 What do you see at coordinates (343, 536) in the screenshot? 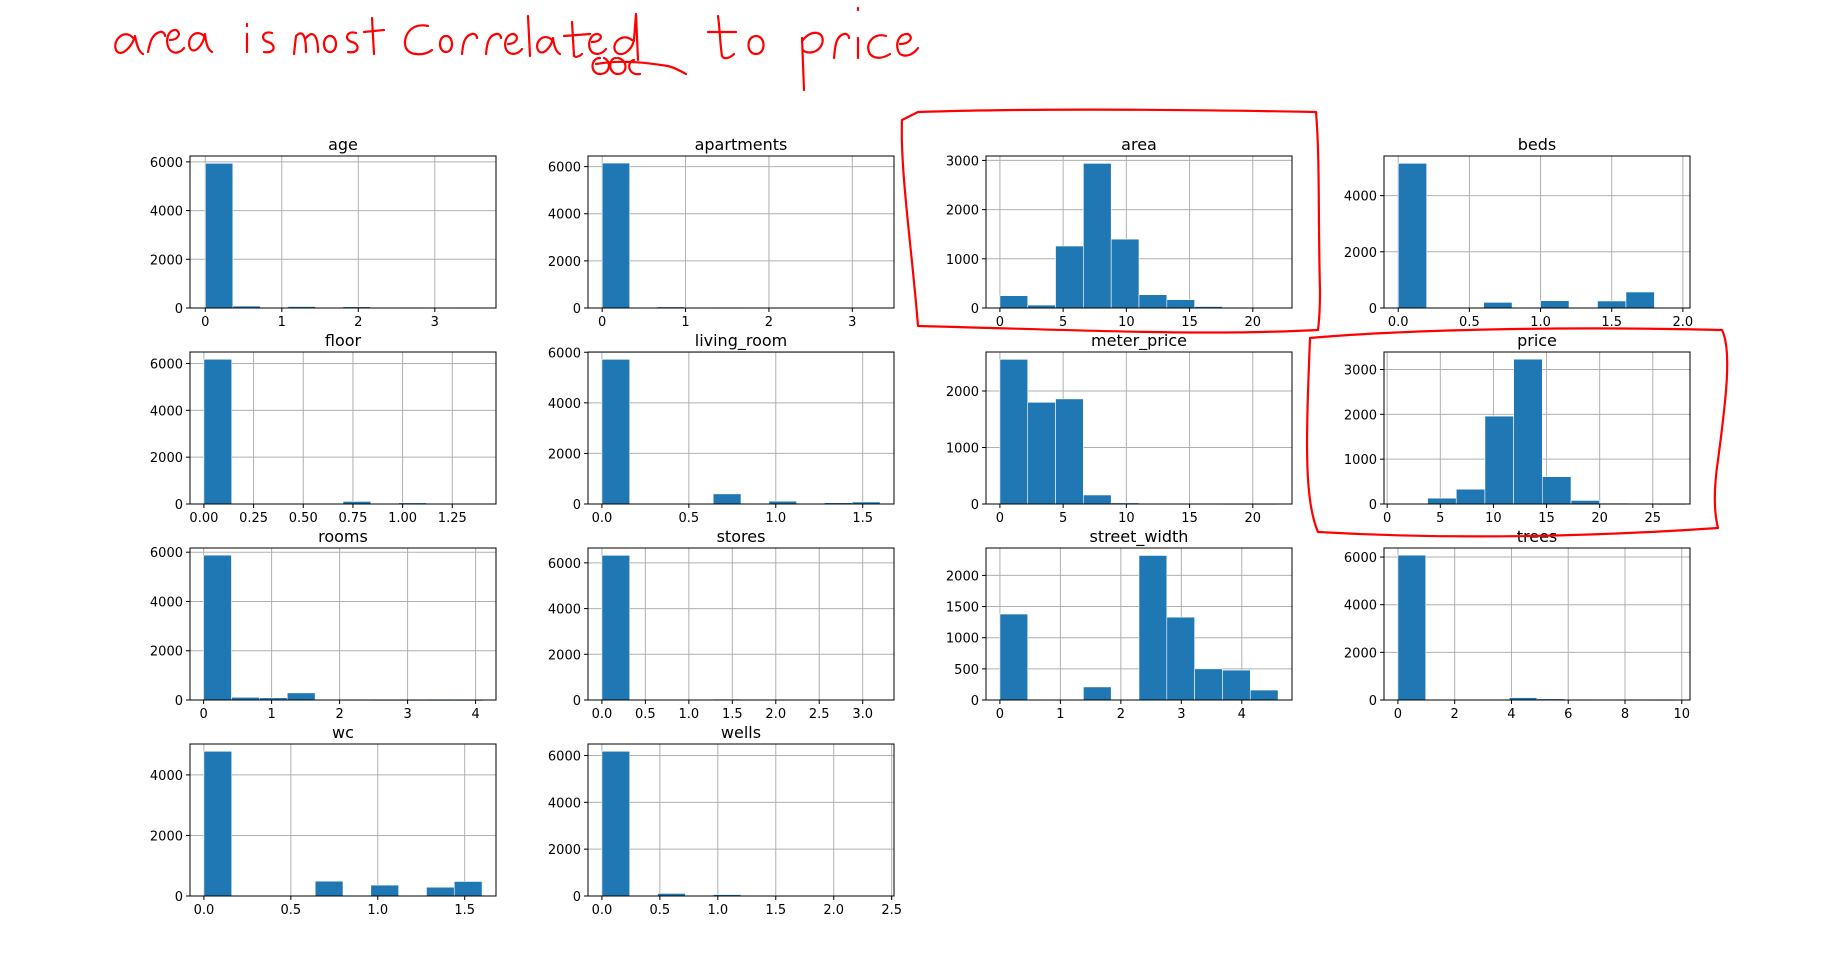
I see `subplot-title: rooms` at bounding box center [343, 536].